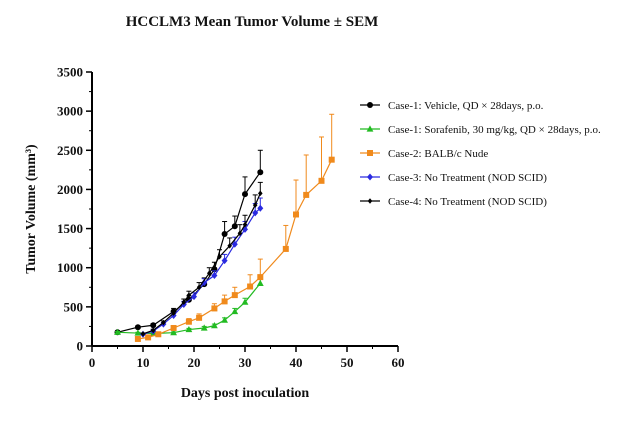 This screenshot has width=642, height=433. Describe the element at coordinates (70, 111) in the screenshot. I see `y-tick-label: 3000` at that location.